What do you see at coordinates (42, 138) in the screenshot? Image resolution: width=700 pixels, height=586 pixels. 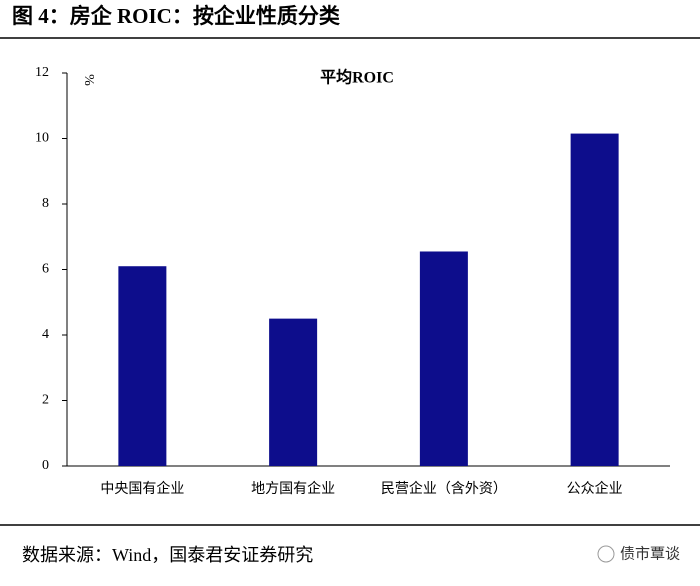 I see `y-tick-label: 10` at bounding box center [42, 138].